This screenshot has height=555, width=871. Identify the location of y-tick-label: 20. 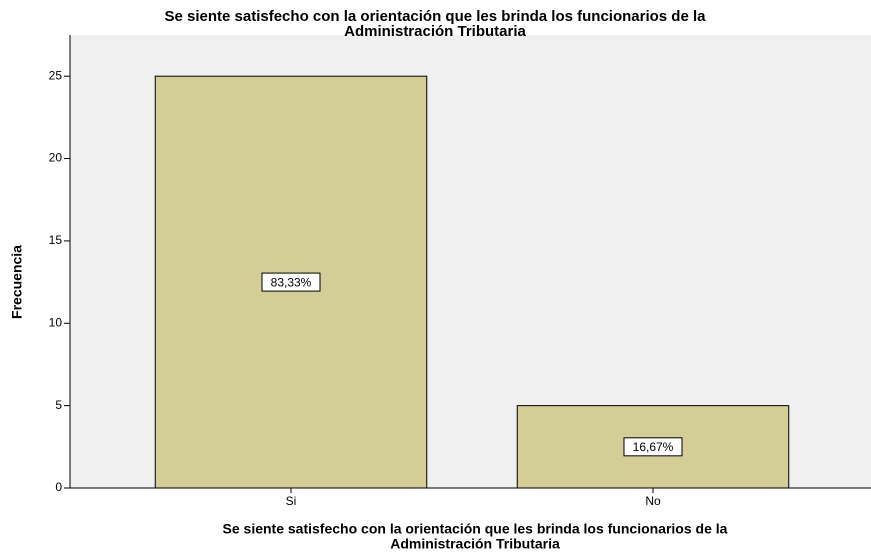
(56, 158).